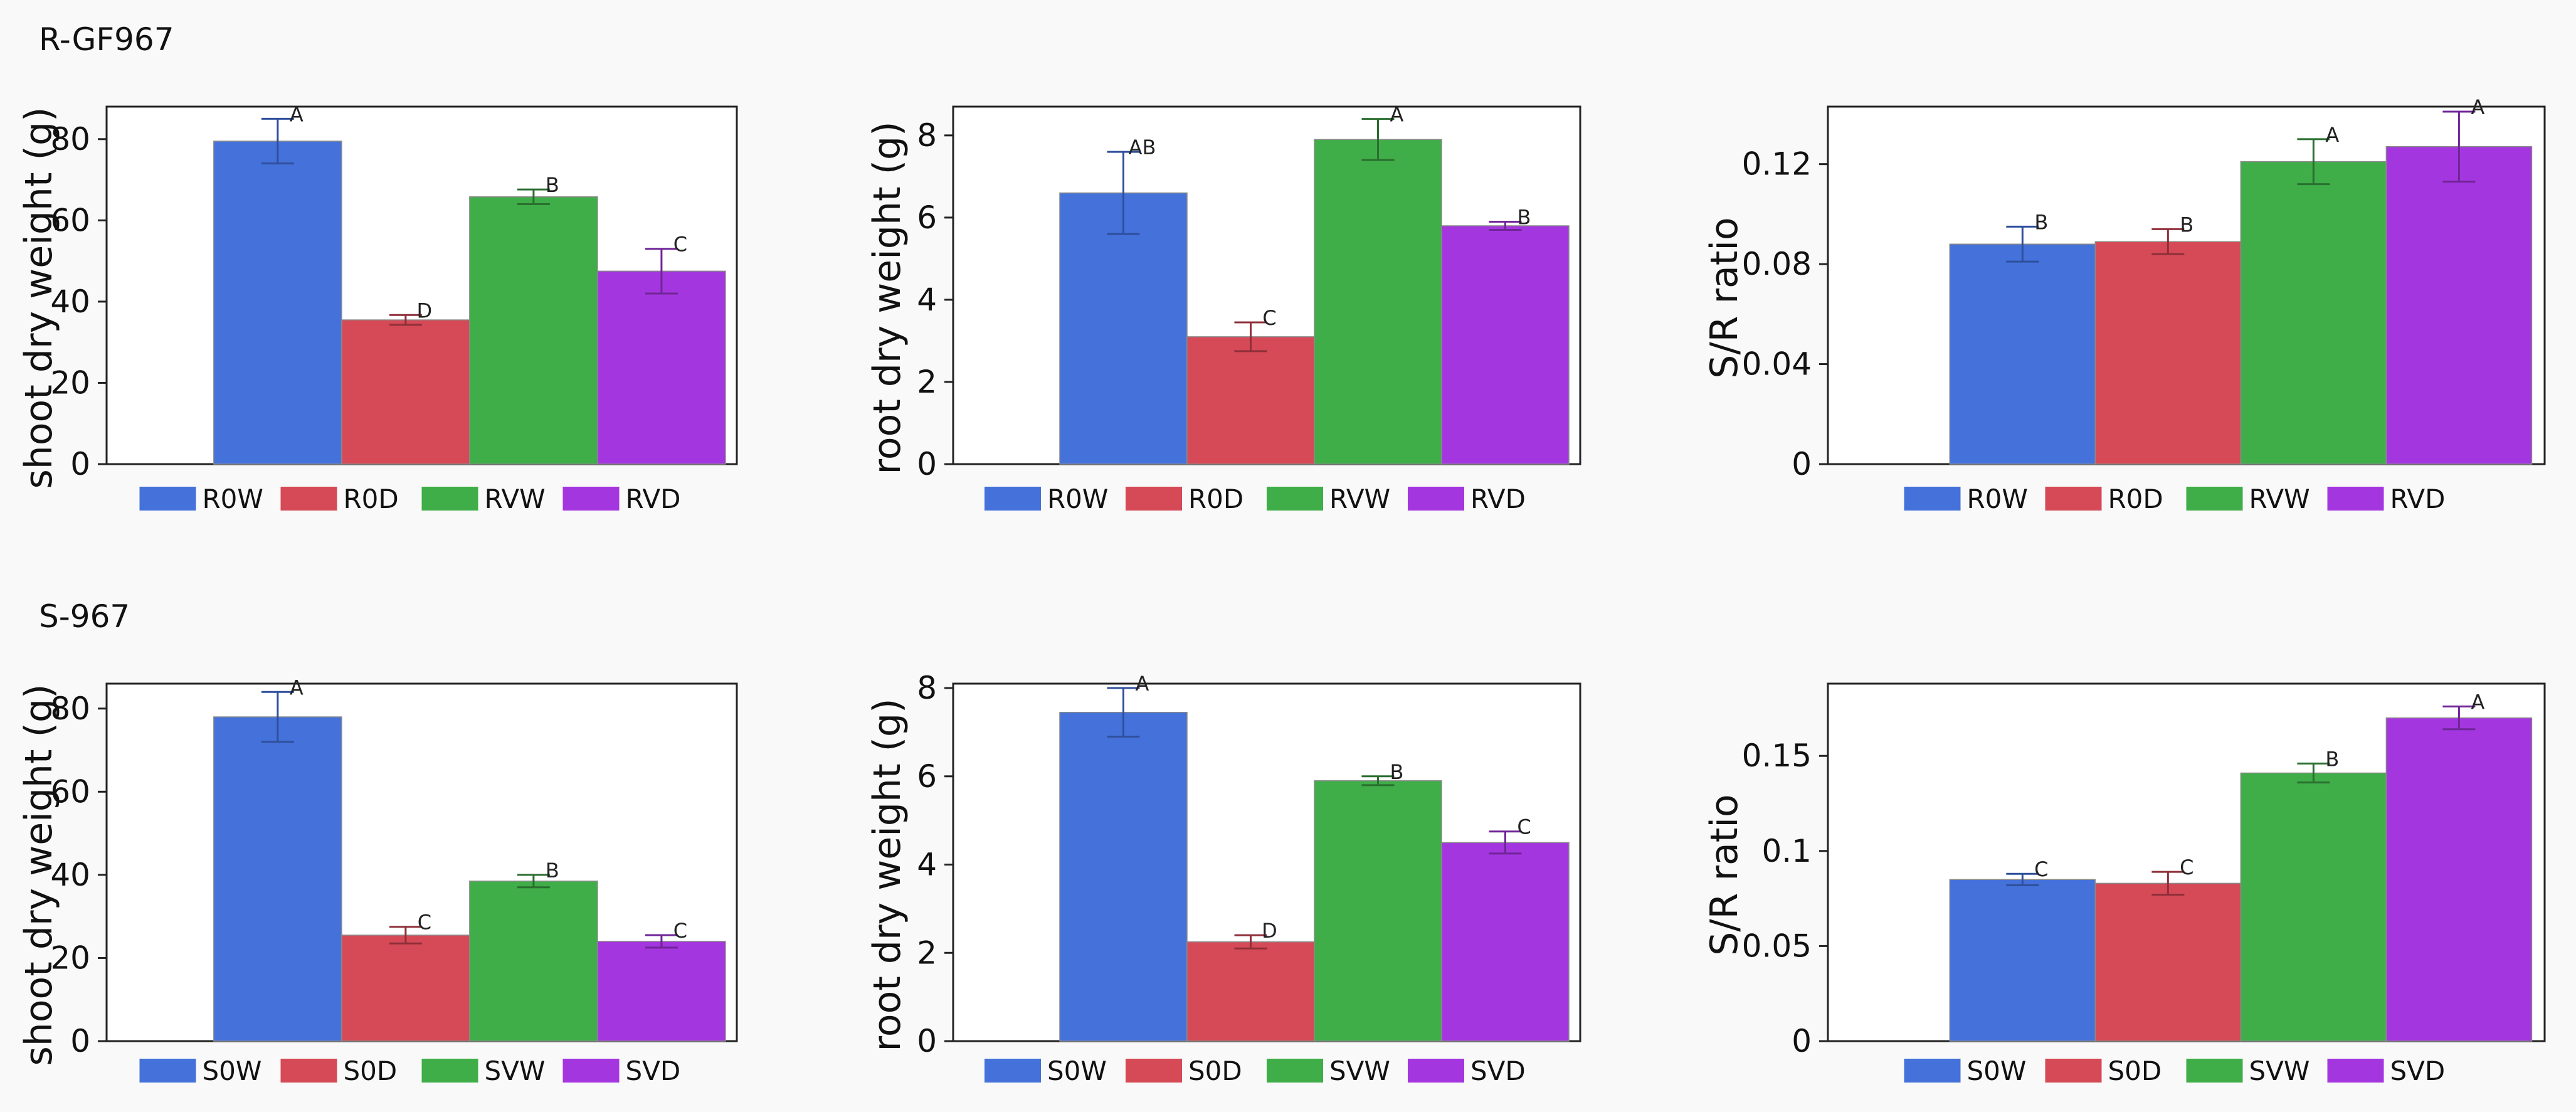  What do you see at coordinates (1328, 499) in the screenshot?
I see `legend-item: RVW` at bounding box center [1328, 499].